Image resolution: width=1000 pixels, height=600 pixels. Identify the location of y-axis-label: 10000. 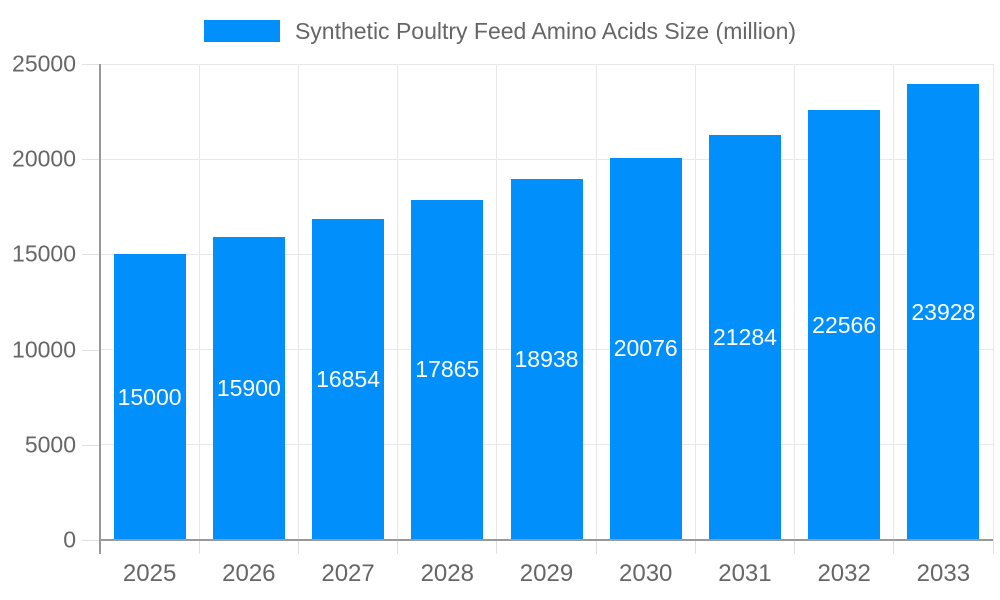
(44, 349).